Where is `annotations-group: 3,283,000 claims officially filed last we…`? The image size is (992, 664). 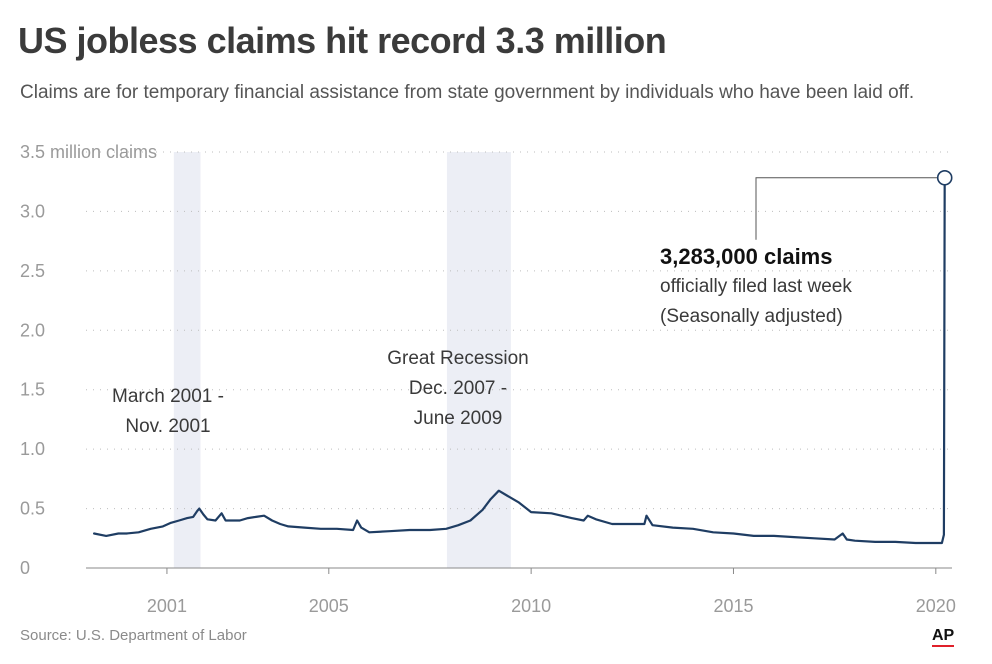 annotations-group: 3,283,000 claims officially filed last we… is located at coordinates (806, 248).